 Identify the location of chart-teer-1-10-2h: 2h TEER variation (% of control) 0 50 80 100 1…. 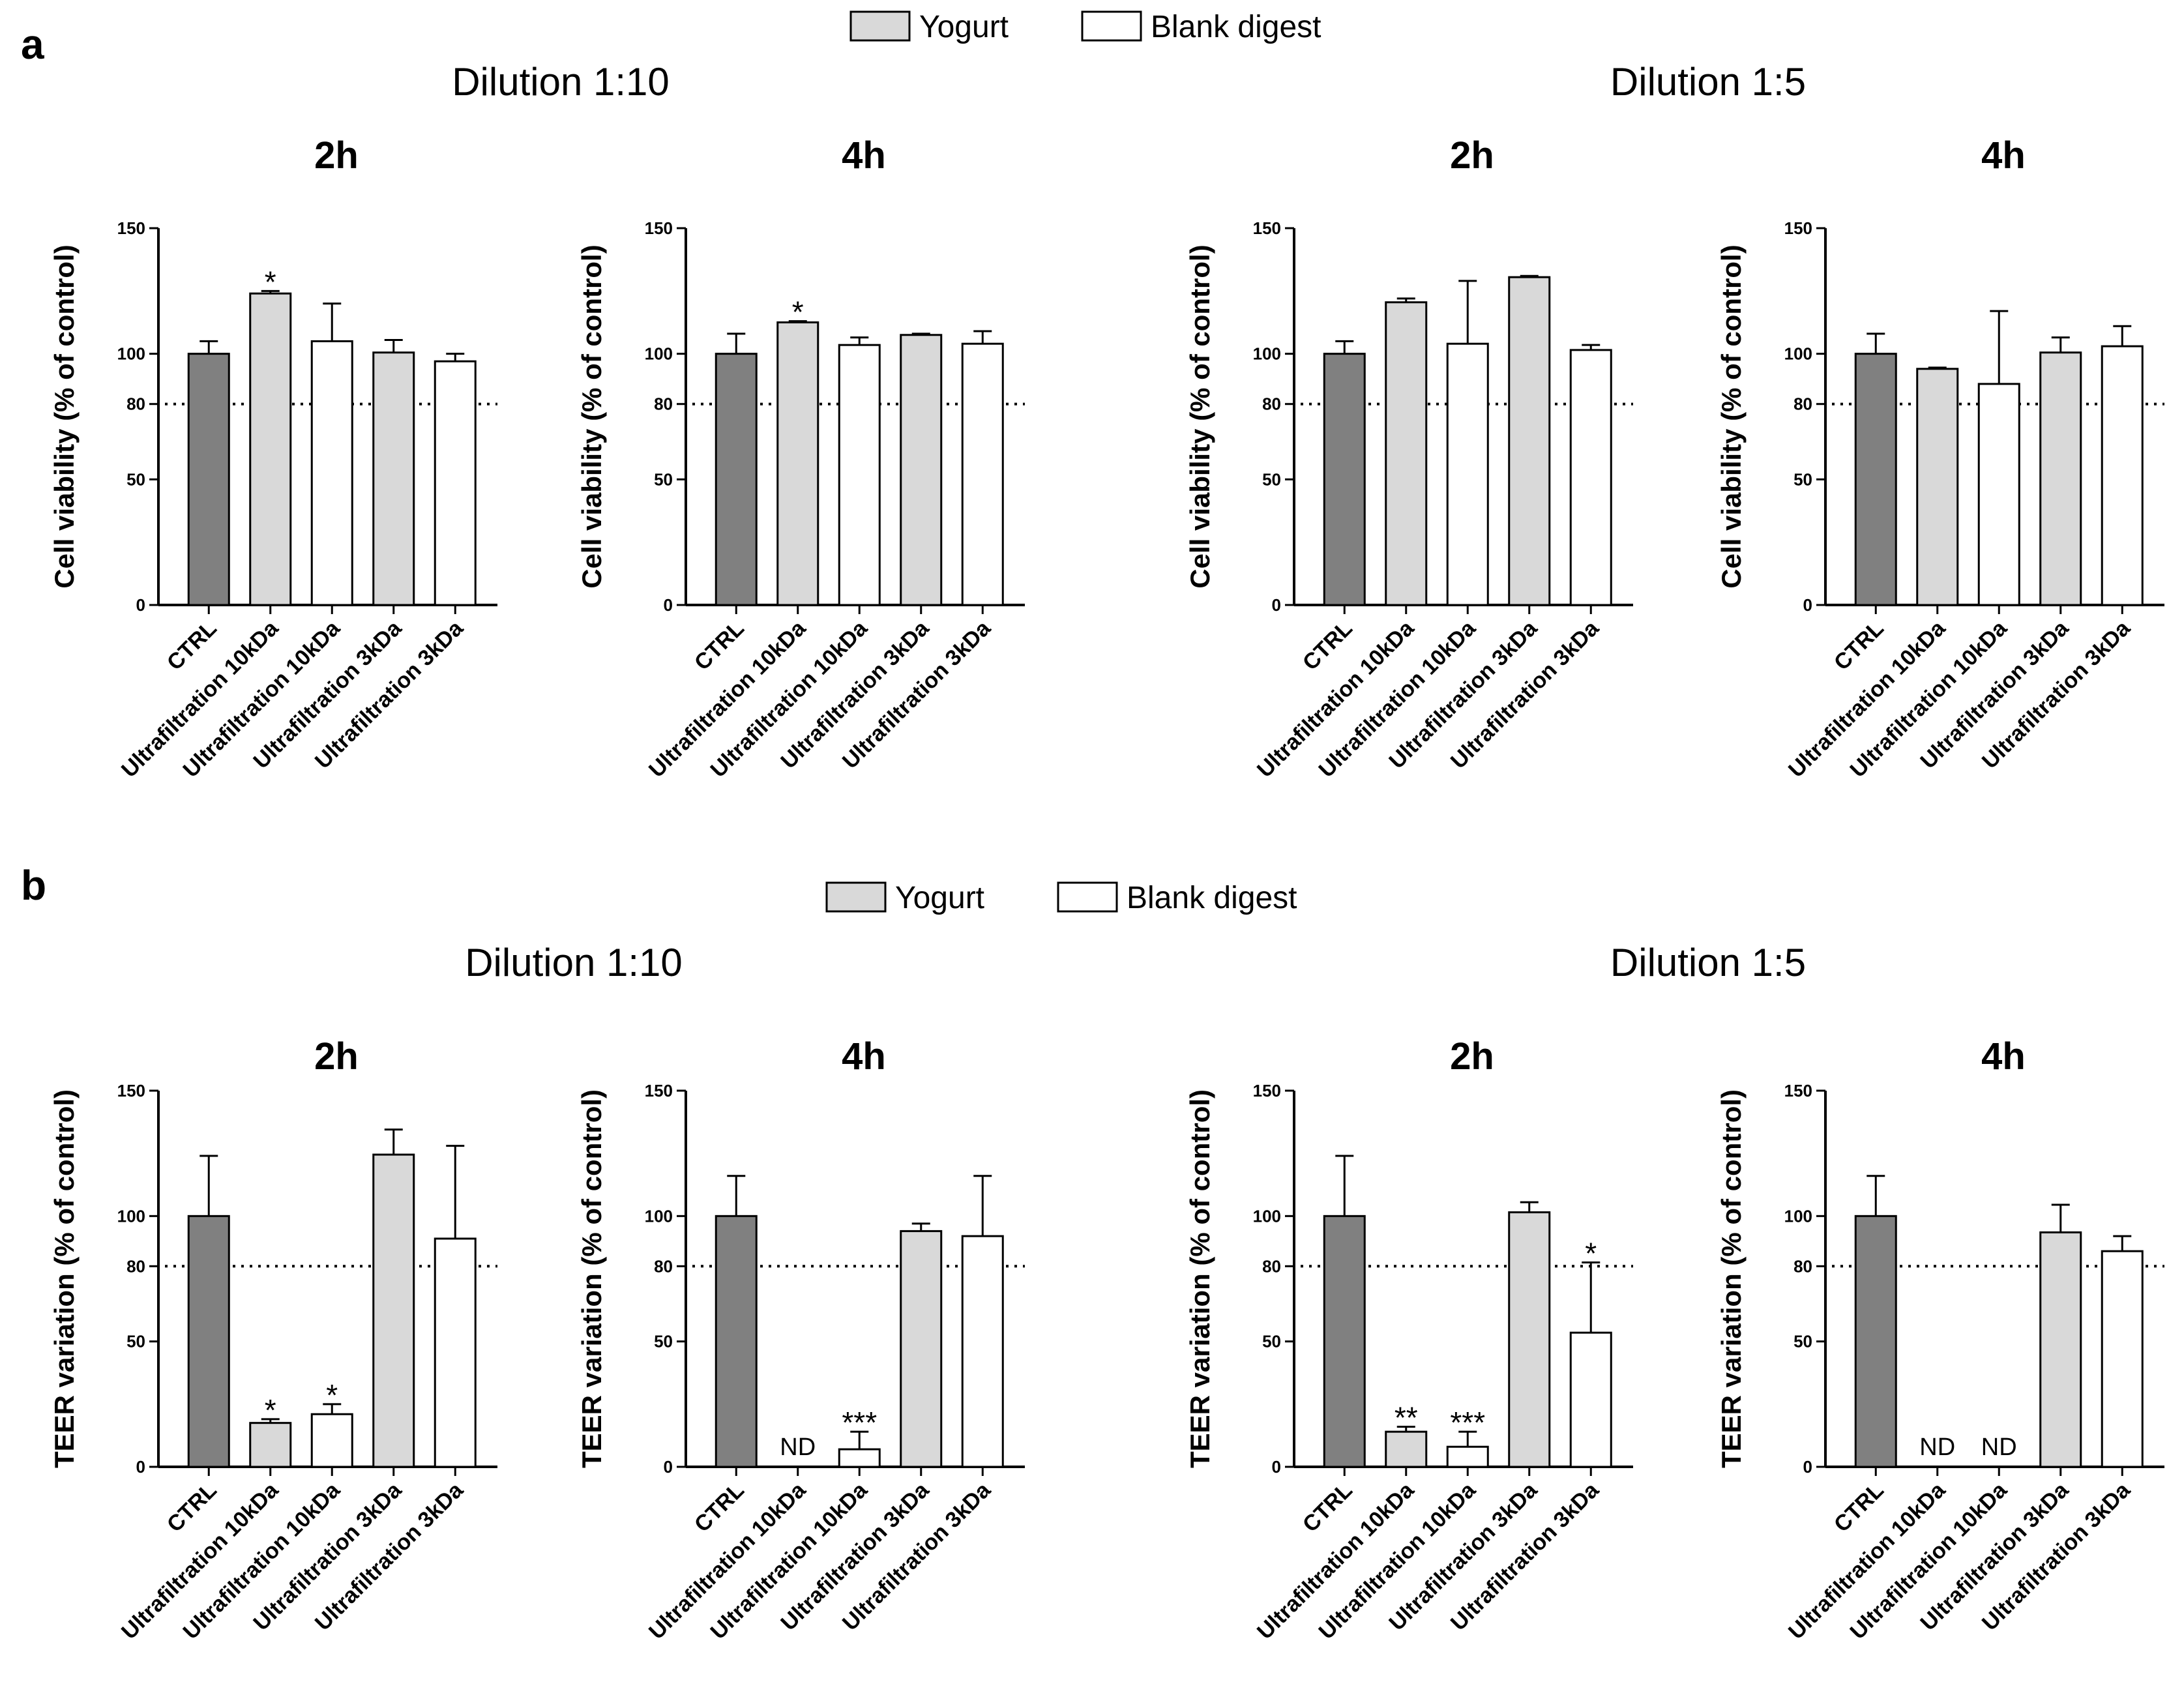
(273, 1340).